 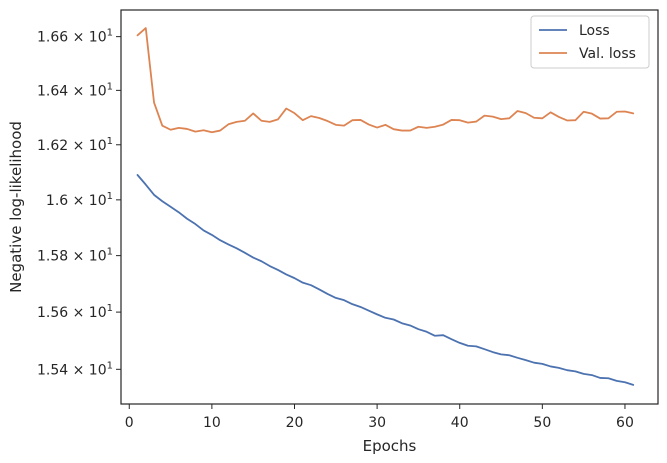 I want to click on y-tick-label: 1.54 × 10¹, so click(x=75, y=369).